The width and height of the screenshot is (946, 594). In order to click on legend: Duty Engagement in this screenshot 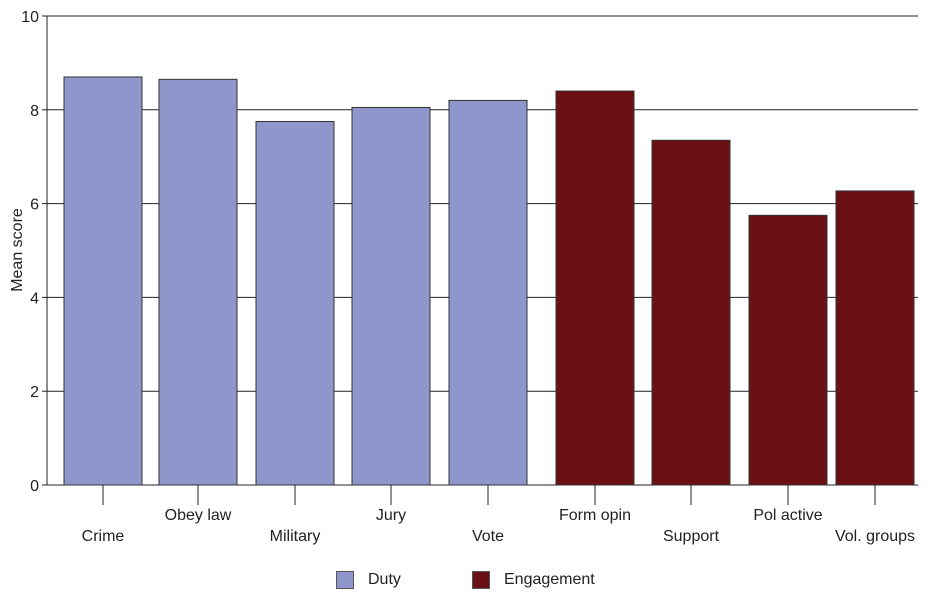, I will do `click(473, 581)`.